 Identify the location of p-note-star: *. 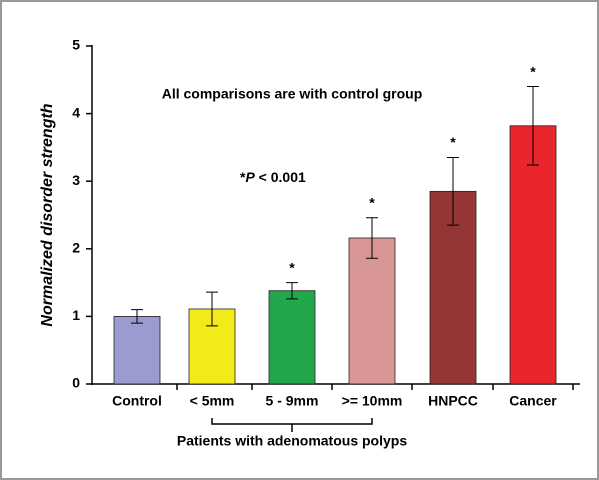
(243, 177).